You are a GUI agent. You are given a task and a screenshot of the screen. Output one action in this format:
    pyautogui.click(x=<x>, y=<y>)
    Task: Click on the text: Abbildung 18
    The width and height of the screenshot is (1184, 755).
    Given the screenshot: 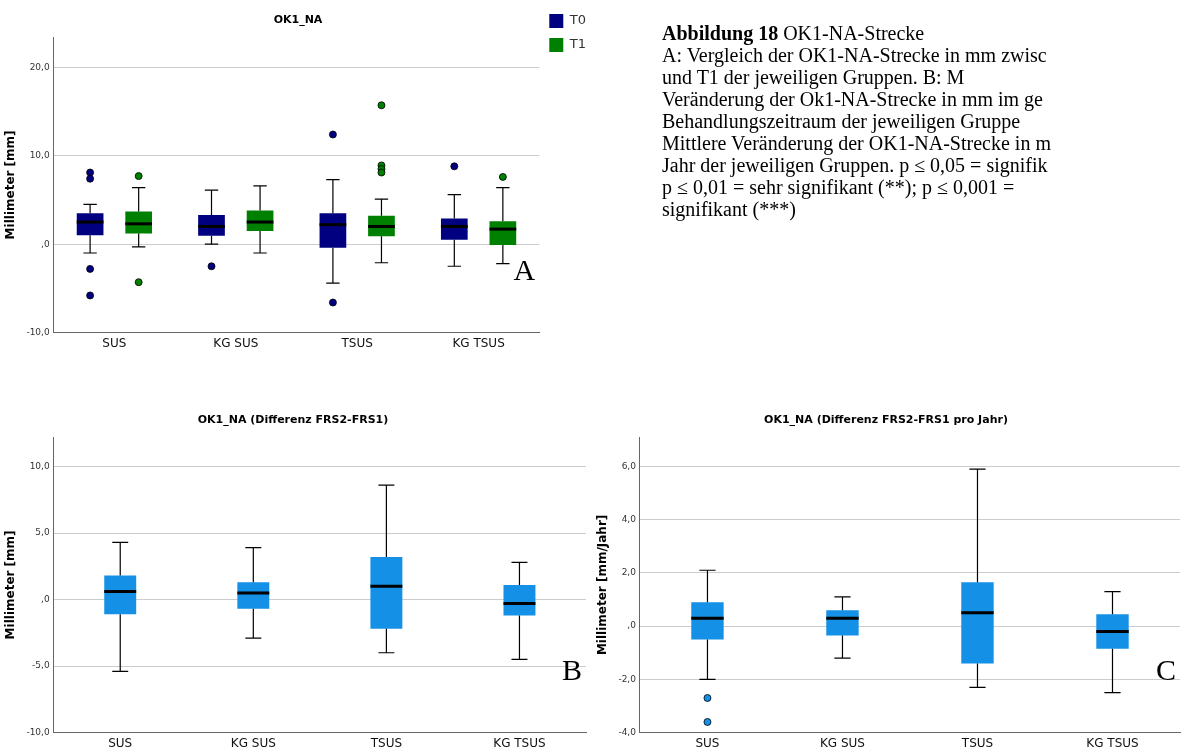 What is the action you would take?
    pyautogui.click(x=720, y=33)
    